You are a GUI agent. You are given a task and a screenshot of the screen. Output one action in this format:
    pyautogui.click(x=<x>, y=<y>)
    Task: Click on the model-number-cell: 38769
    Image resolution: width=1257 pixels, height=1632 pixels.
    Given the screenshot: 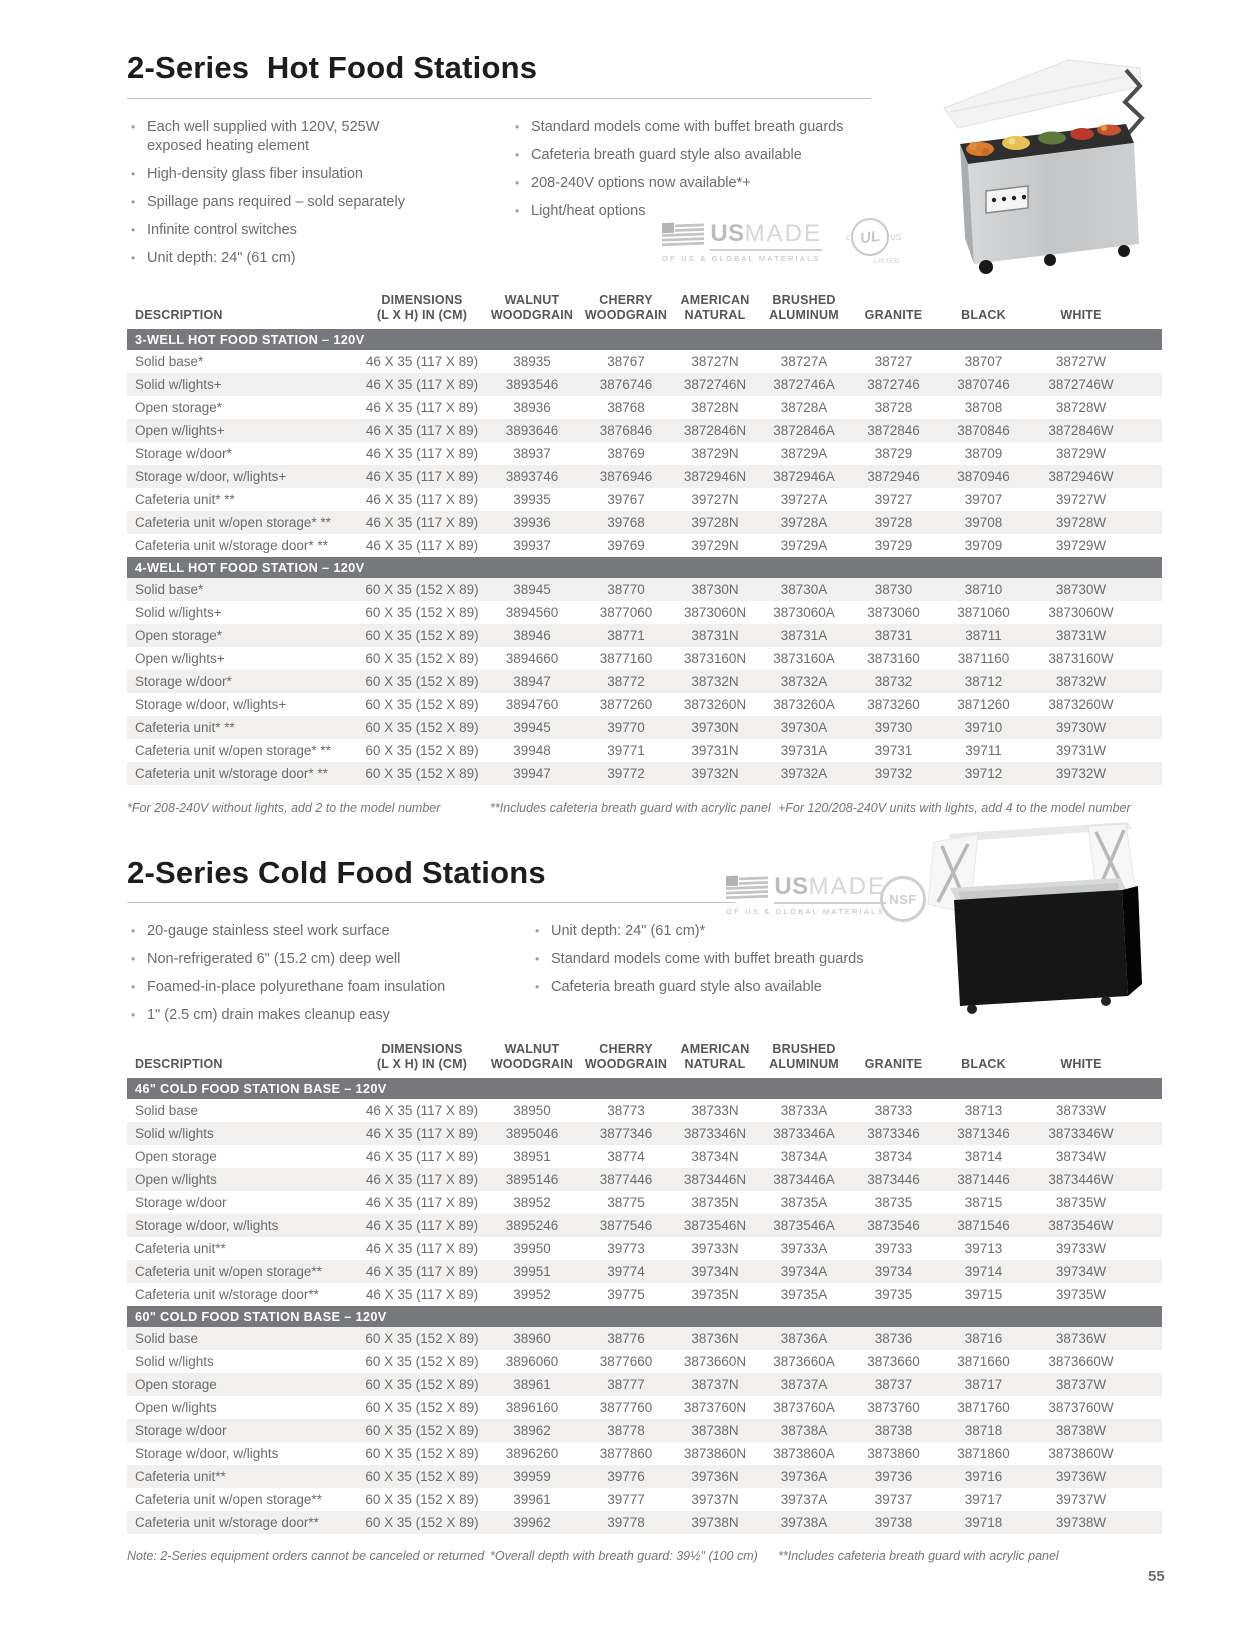 What is the action you would take?
    pyautogui.click(x=626, y=453)
    